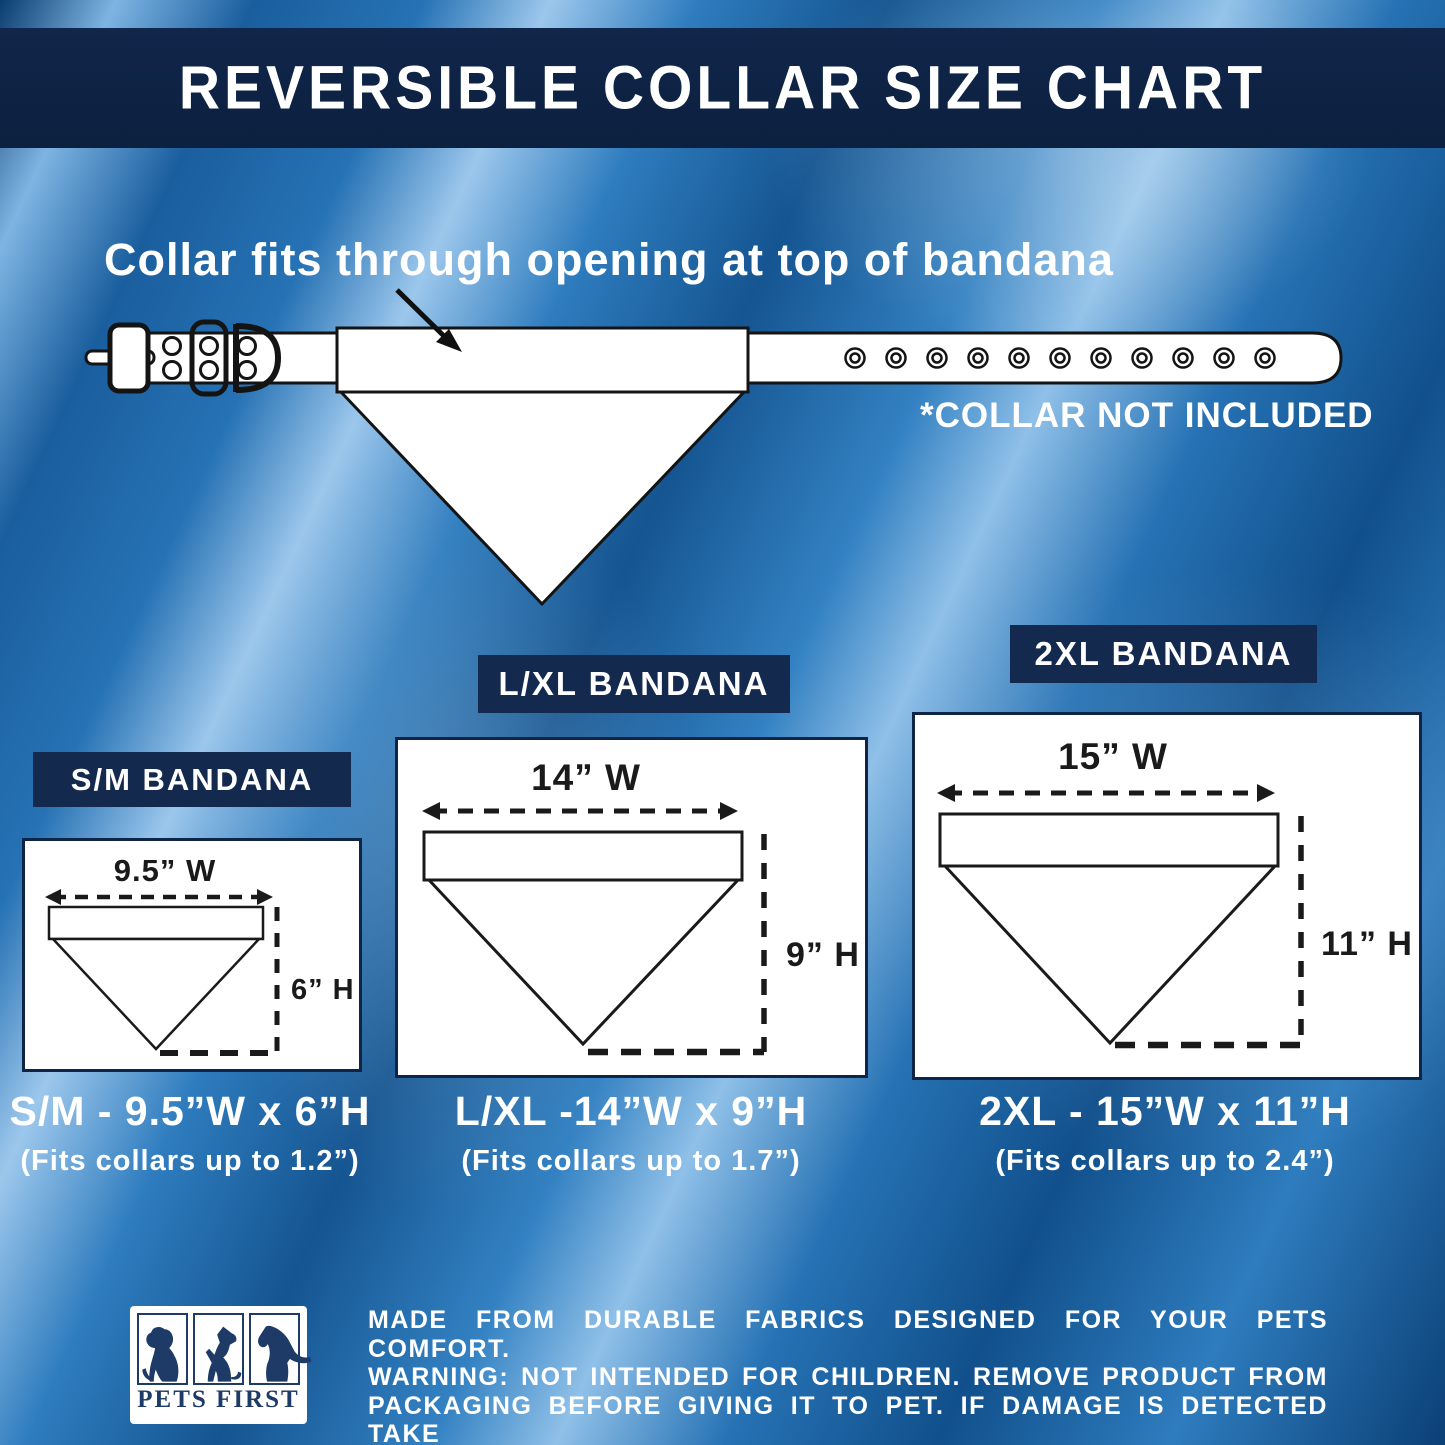  Describe the element at coordinates (1367, 944) in the screenshot. I see `2xl-height-label: 11” H` at that location.